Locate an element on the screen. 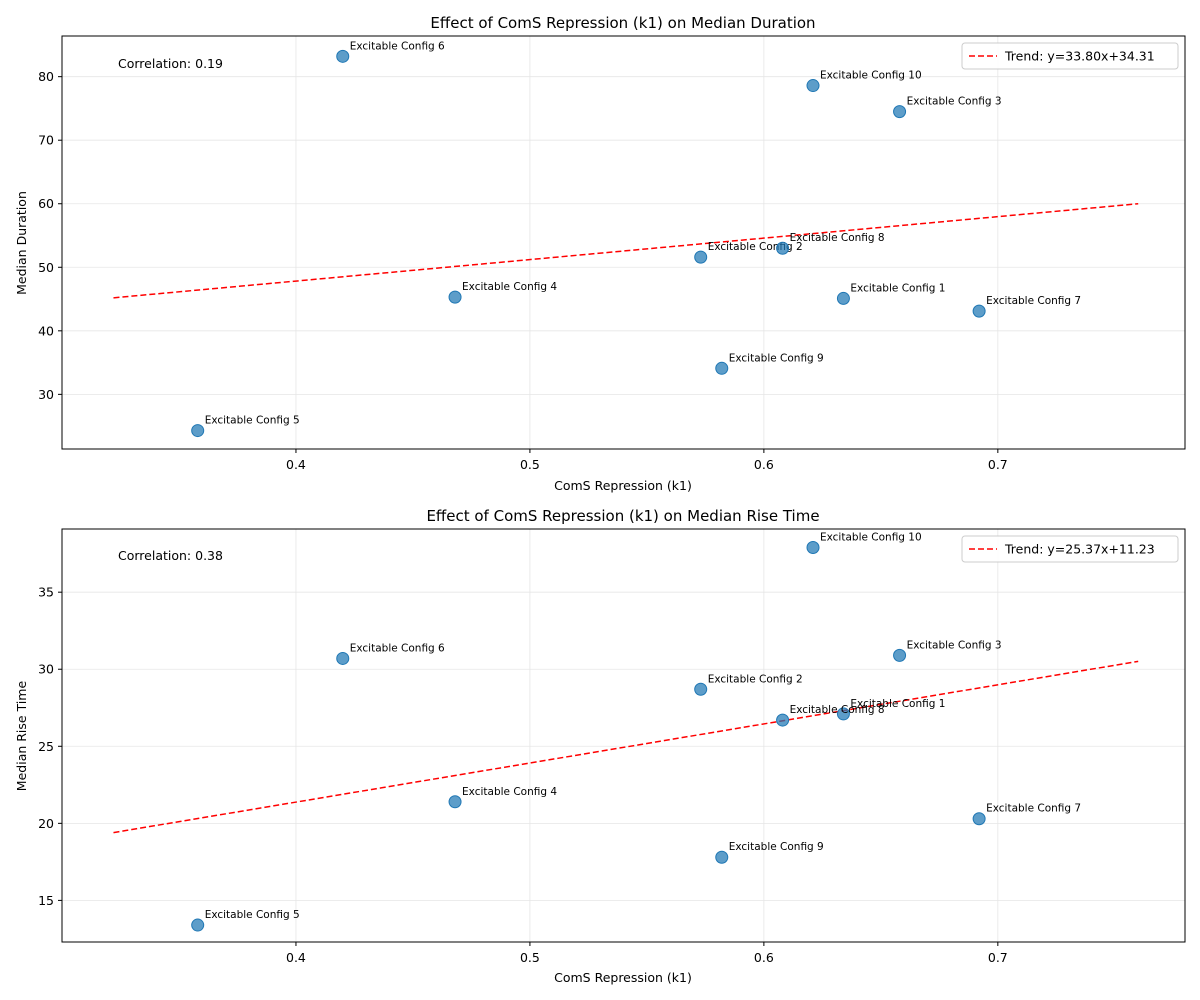 This screenshot has height=1000, width=1200. y-tick-label: 60 is located at coordinates (46, 203).